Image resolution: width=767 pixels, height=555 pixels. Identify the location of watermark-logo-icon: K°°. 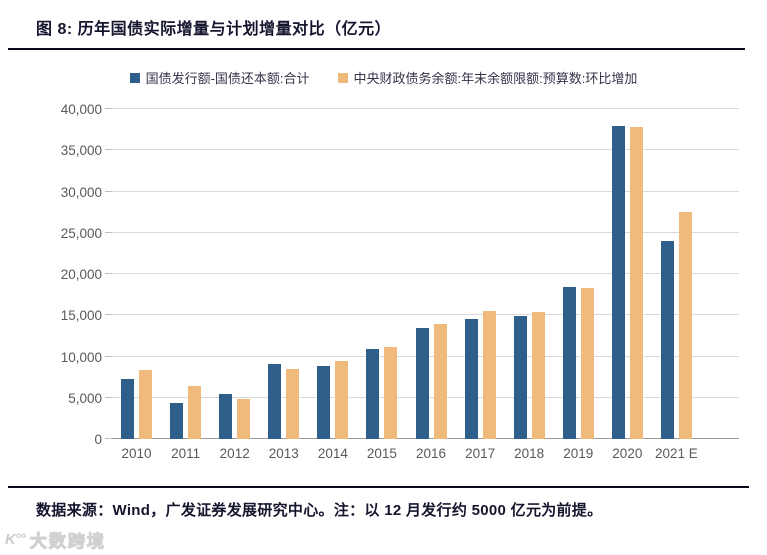
(15, 539).